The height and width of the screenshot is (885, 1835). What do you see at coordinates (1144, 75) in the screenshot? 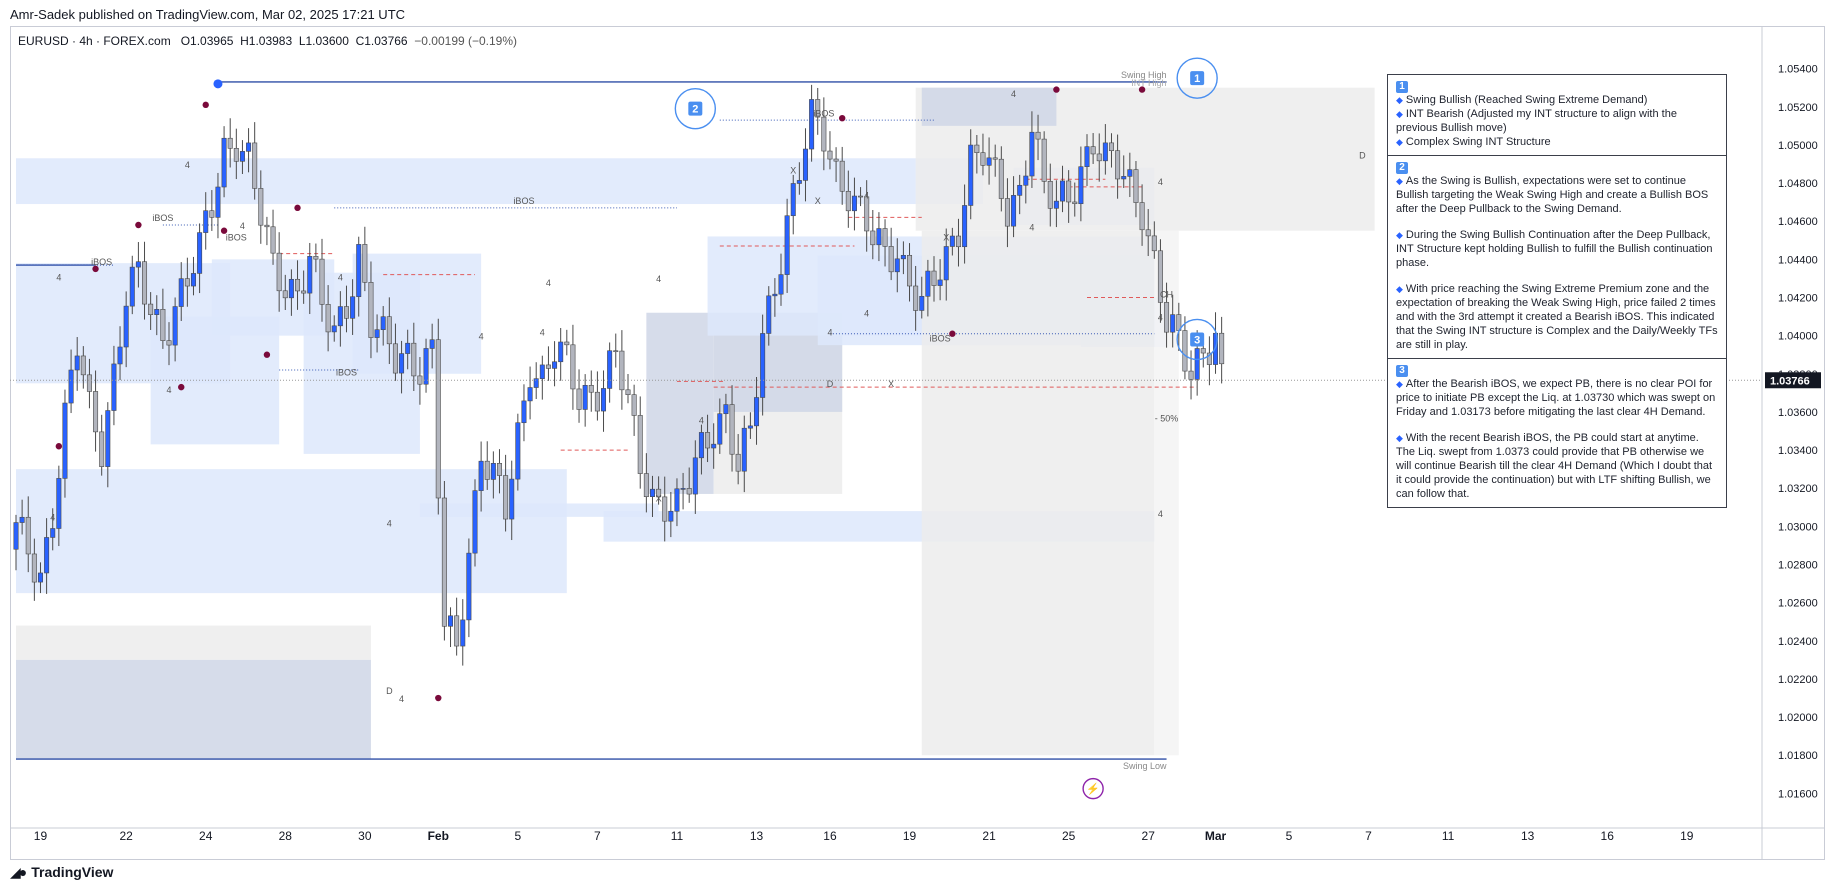
I see `swing-high-label: Swing High` at bounding box center [1144, 75].